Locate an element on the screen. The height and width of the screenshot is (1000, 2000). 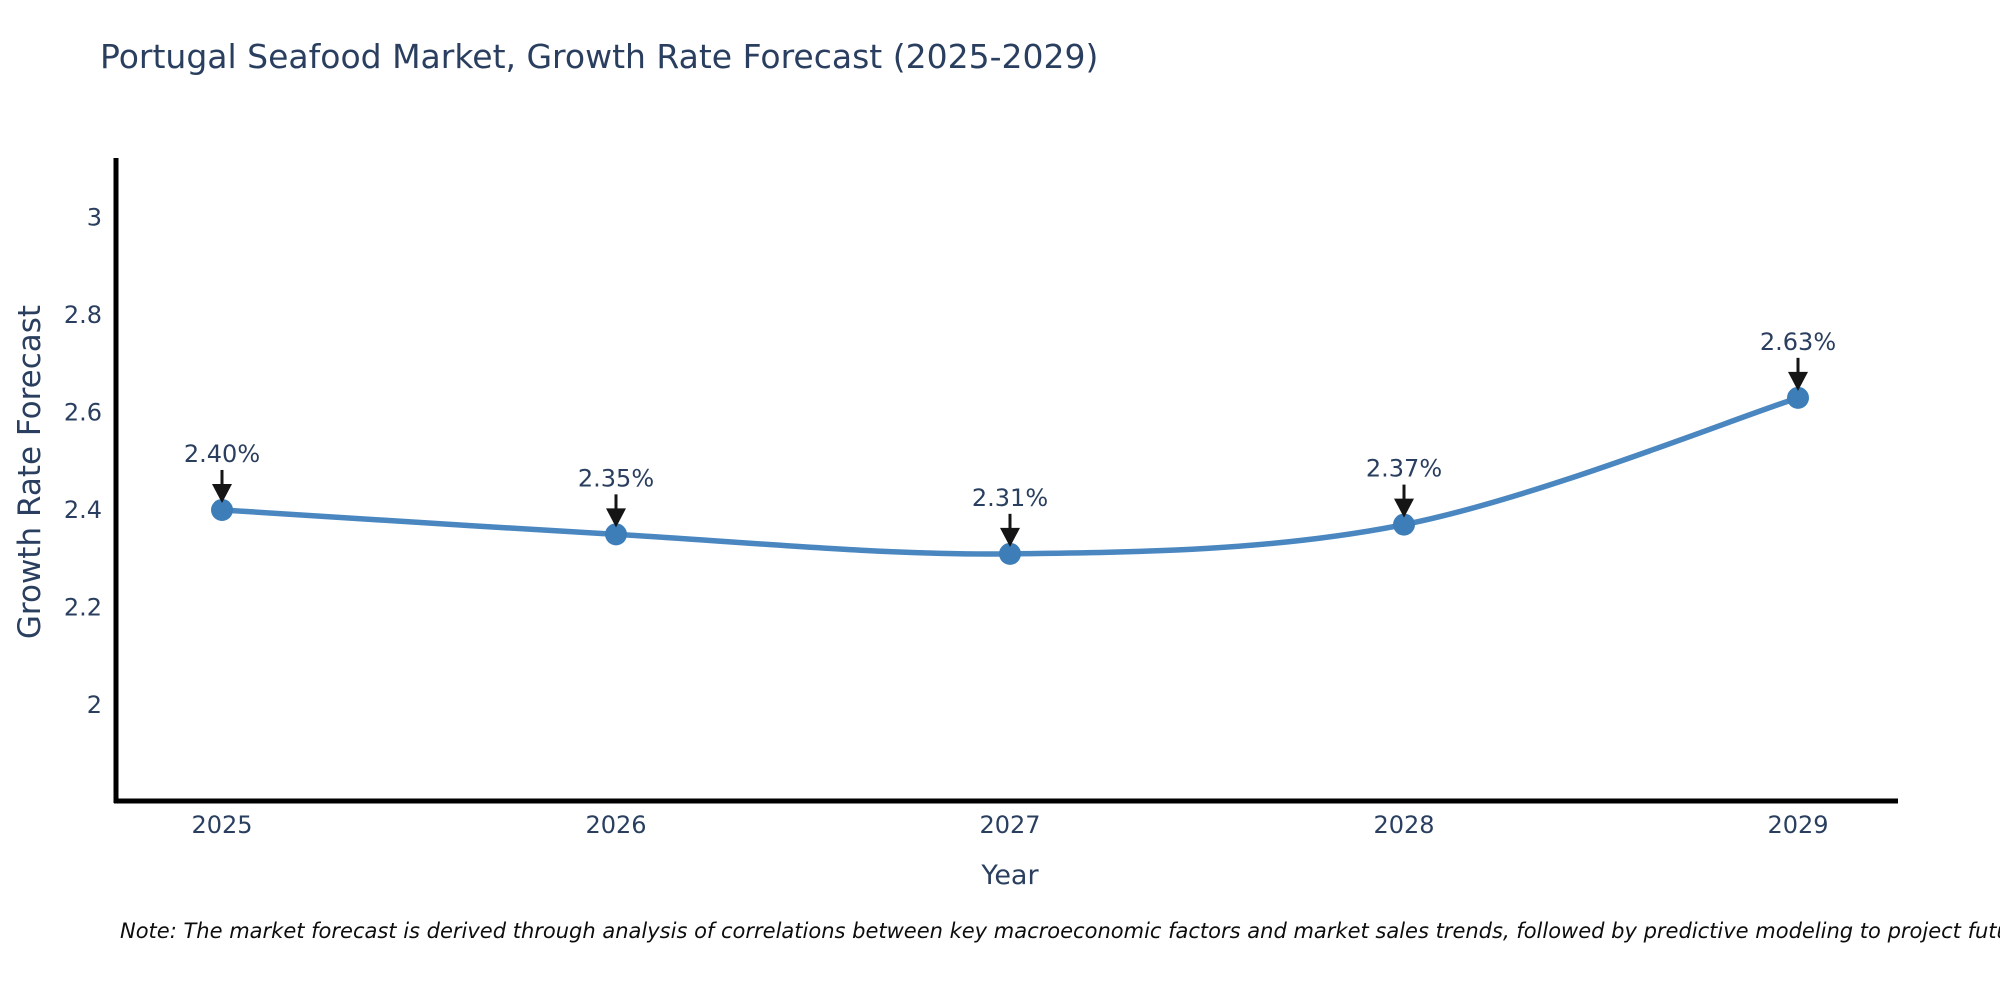
y-tick-label: 2.4 is located at coordinates (83, 510).